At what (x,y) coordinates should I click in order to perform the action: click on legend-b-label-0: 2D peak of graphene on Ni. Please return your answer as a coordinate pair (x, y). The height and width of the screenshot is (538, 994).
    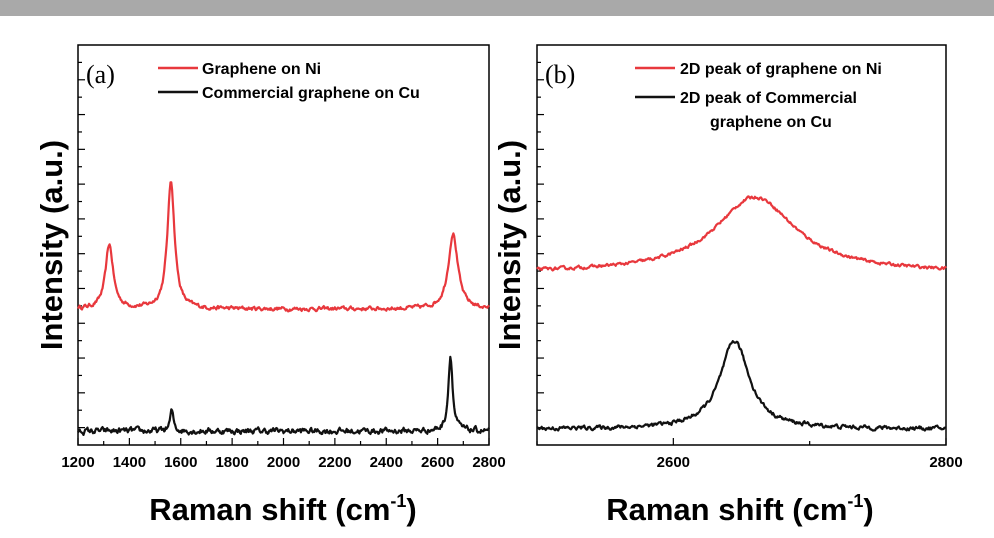
    Looking at the image, I should click on (781, 69).